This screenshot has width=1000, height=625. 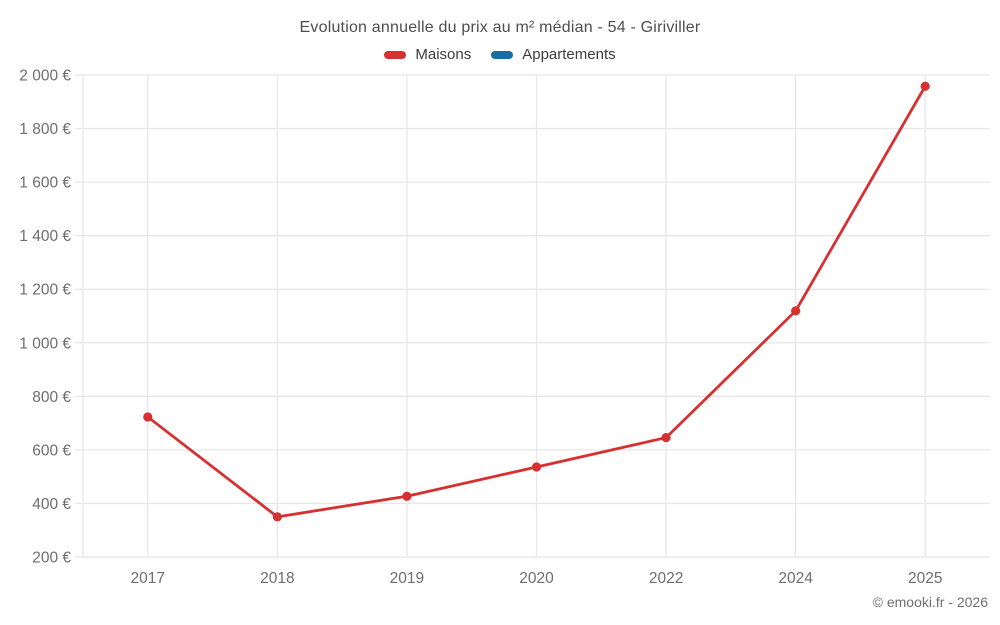 What do you see at coordinates (277, 517) in the screenshot?
I see `data-point-maisons-2018` at bounding box center [277, 517].